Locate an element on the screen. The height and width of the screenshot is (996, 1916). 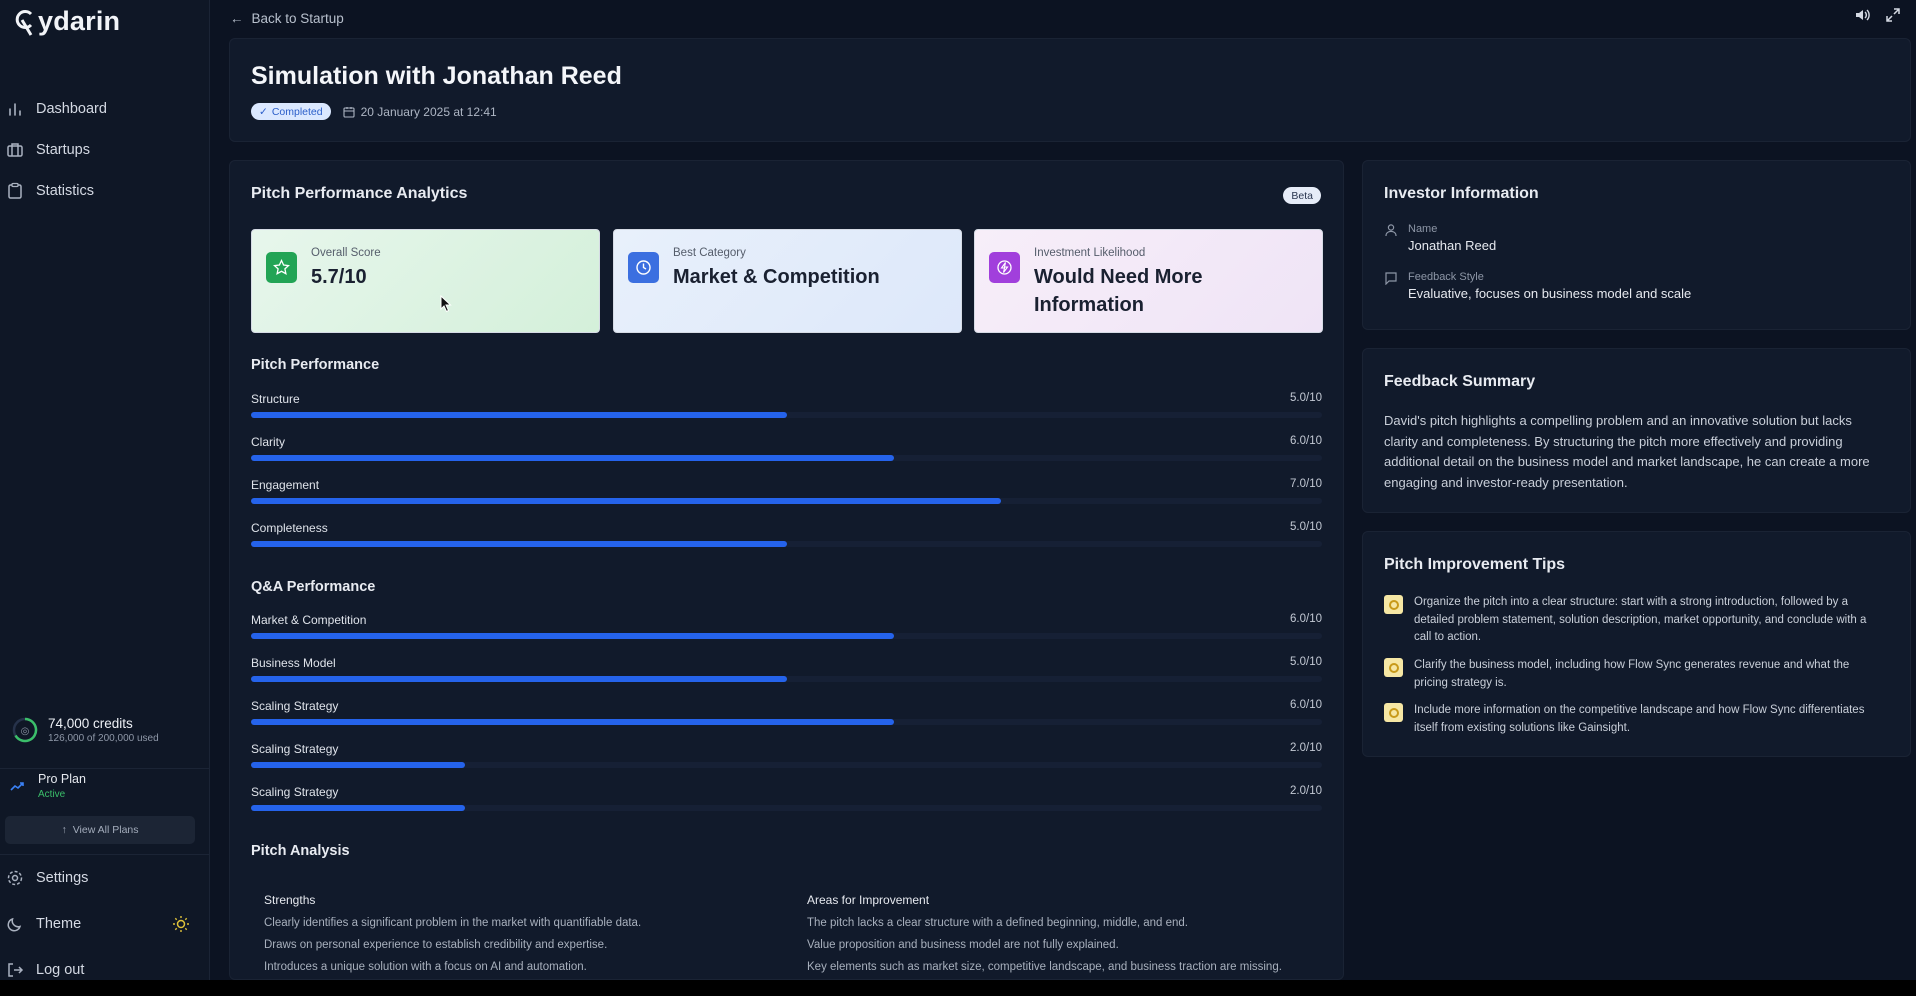
sidebar-nav: Dashboard Startups Statistics is located at coordinates (105, 149).